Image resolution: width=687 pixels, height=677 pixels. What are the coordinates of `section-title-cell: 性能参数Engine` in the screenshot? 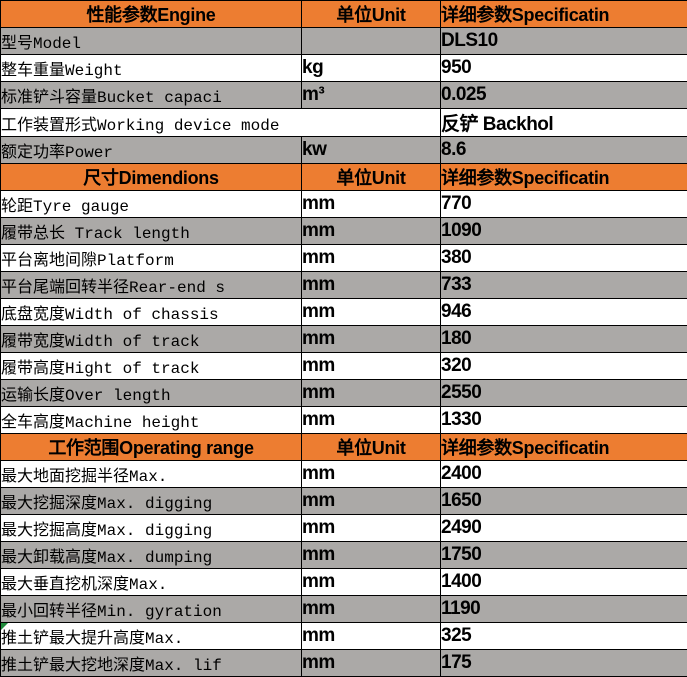 It's located at (151, 14).